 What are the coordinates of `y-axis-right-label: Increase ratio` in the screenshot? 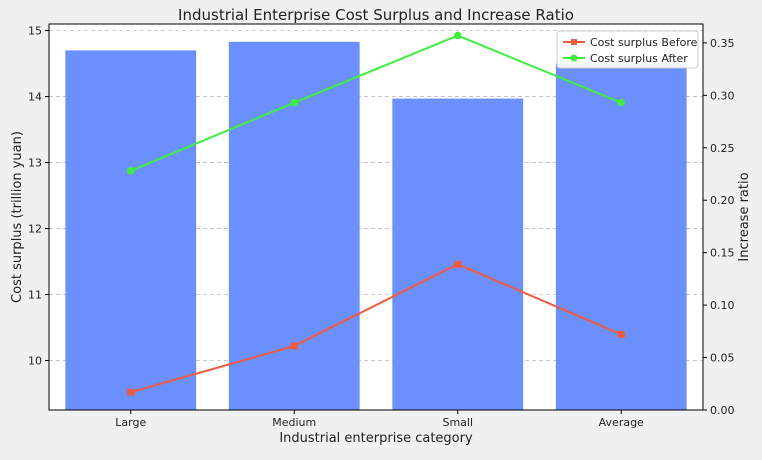 It's located at (744, 216).